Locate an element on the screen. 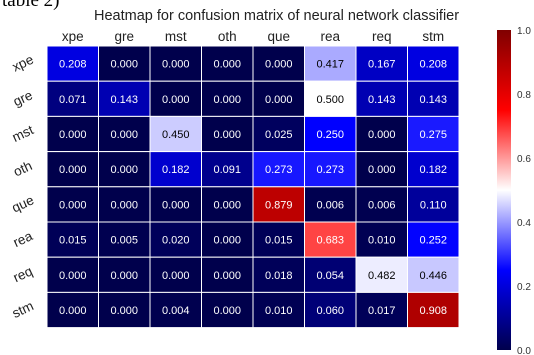  cell-value-label: 0.417 is located at coordinates (330, 65).